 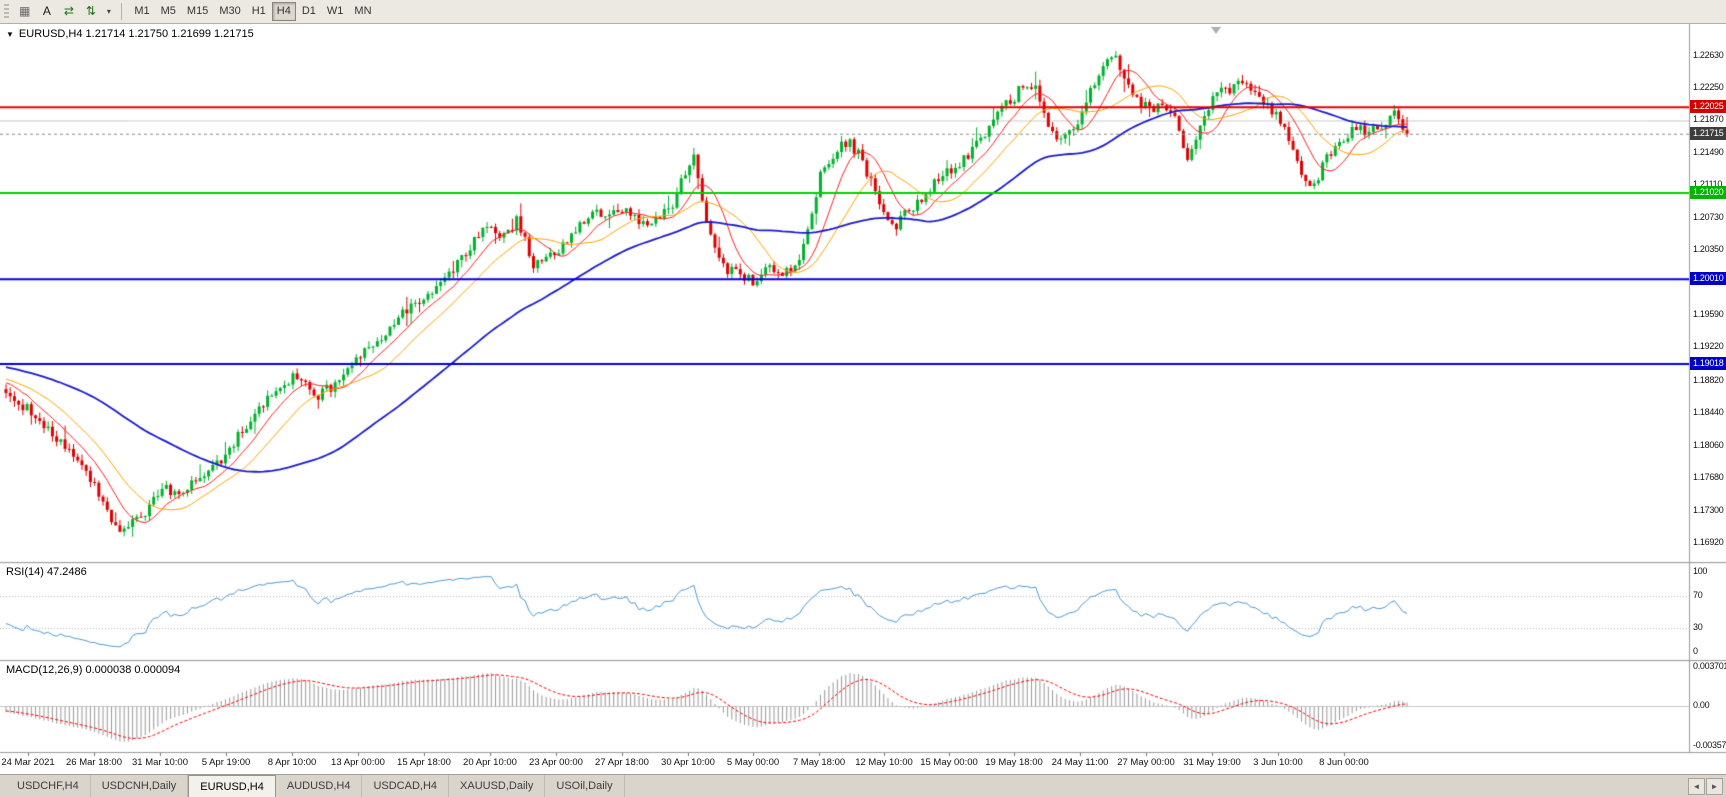 I want to click on macd-scale-label: 0.003701, so click(x=1709, y=666).